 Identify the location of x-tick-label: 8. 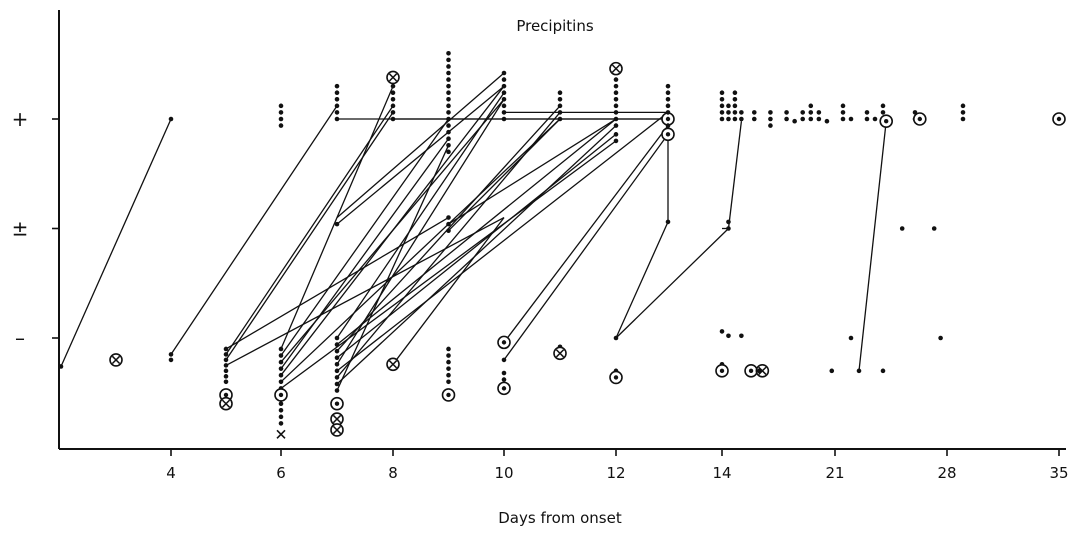
(393, 473).